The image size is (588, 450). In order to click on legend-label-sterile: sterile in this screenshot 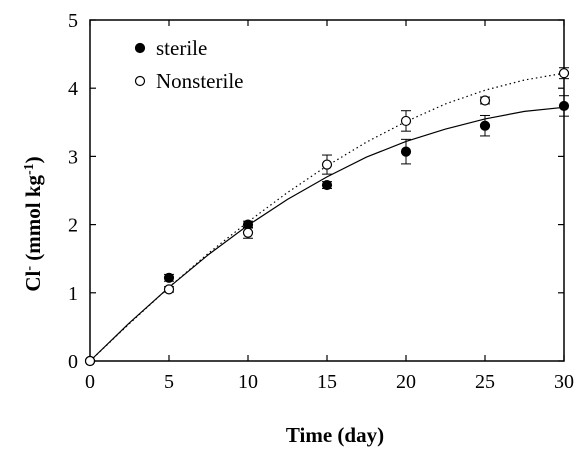, I will do `click(181, 48)`.